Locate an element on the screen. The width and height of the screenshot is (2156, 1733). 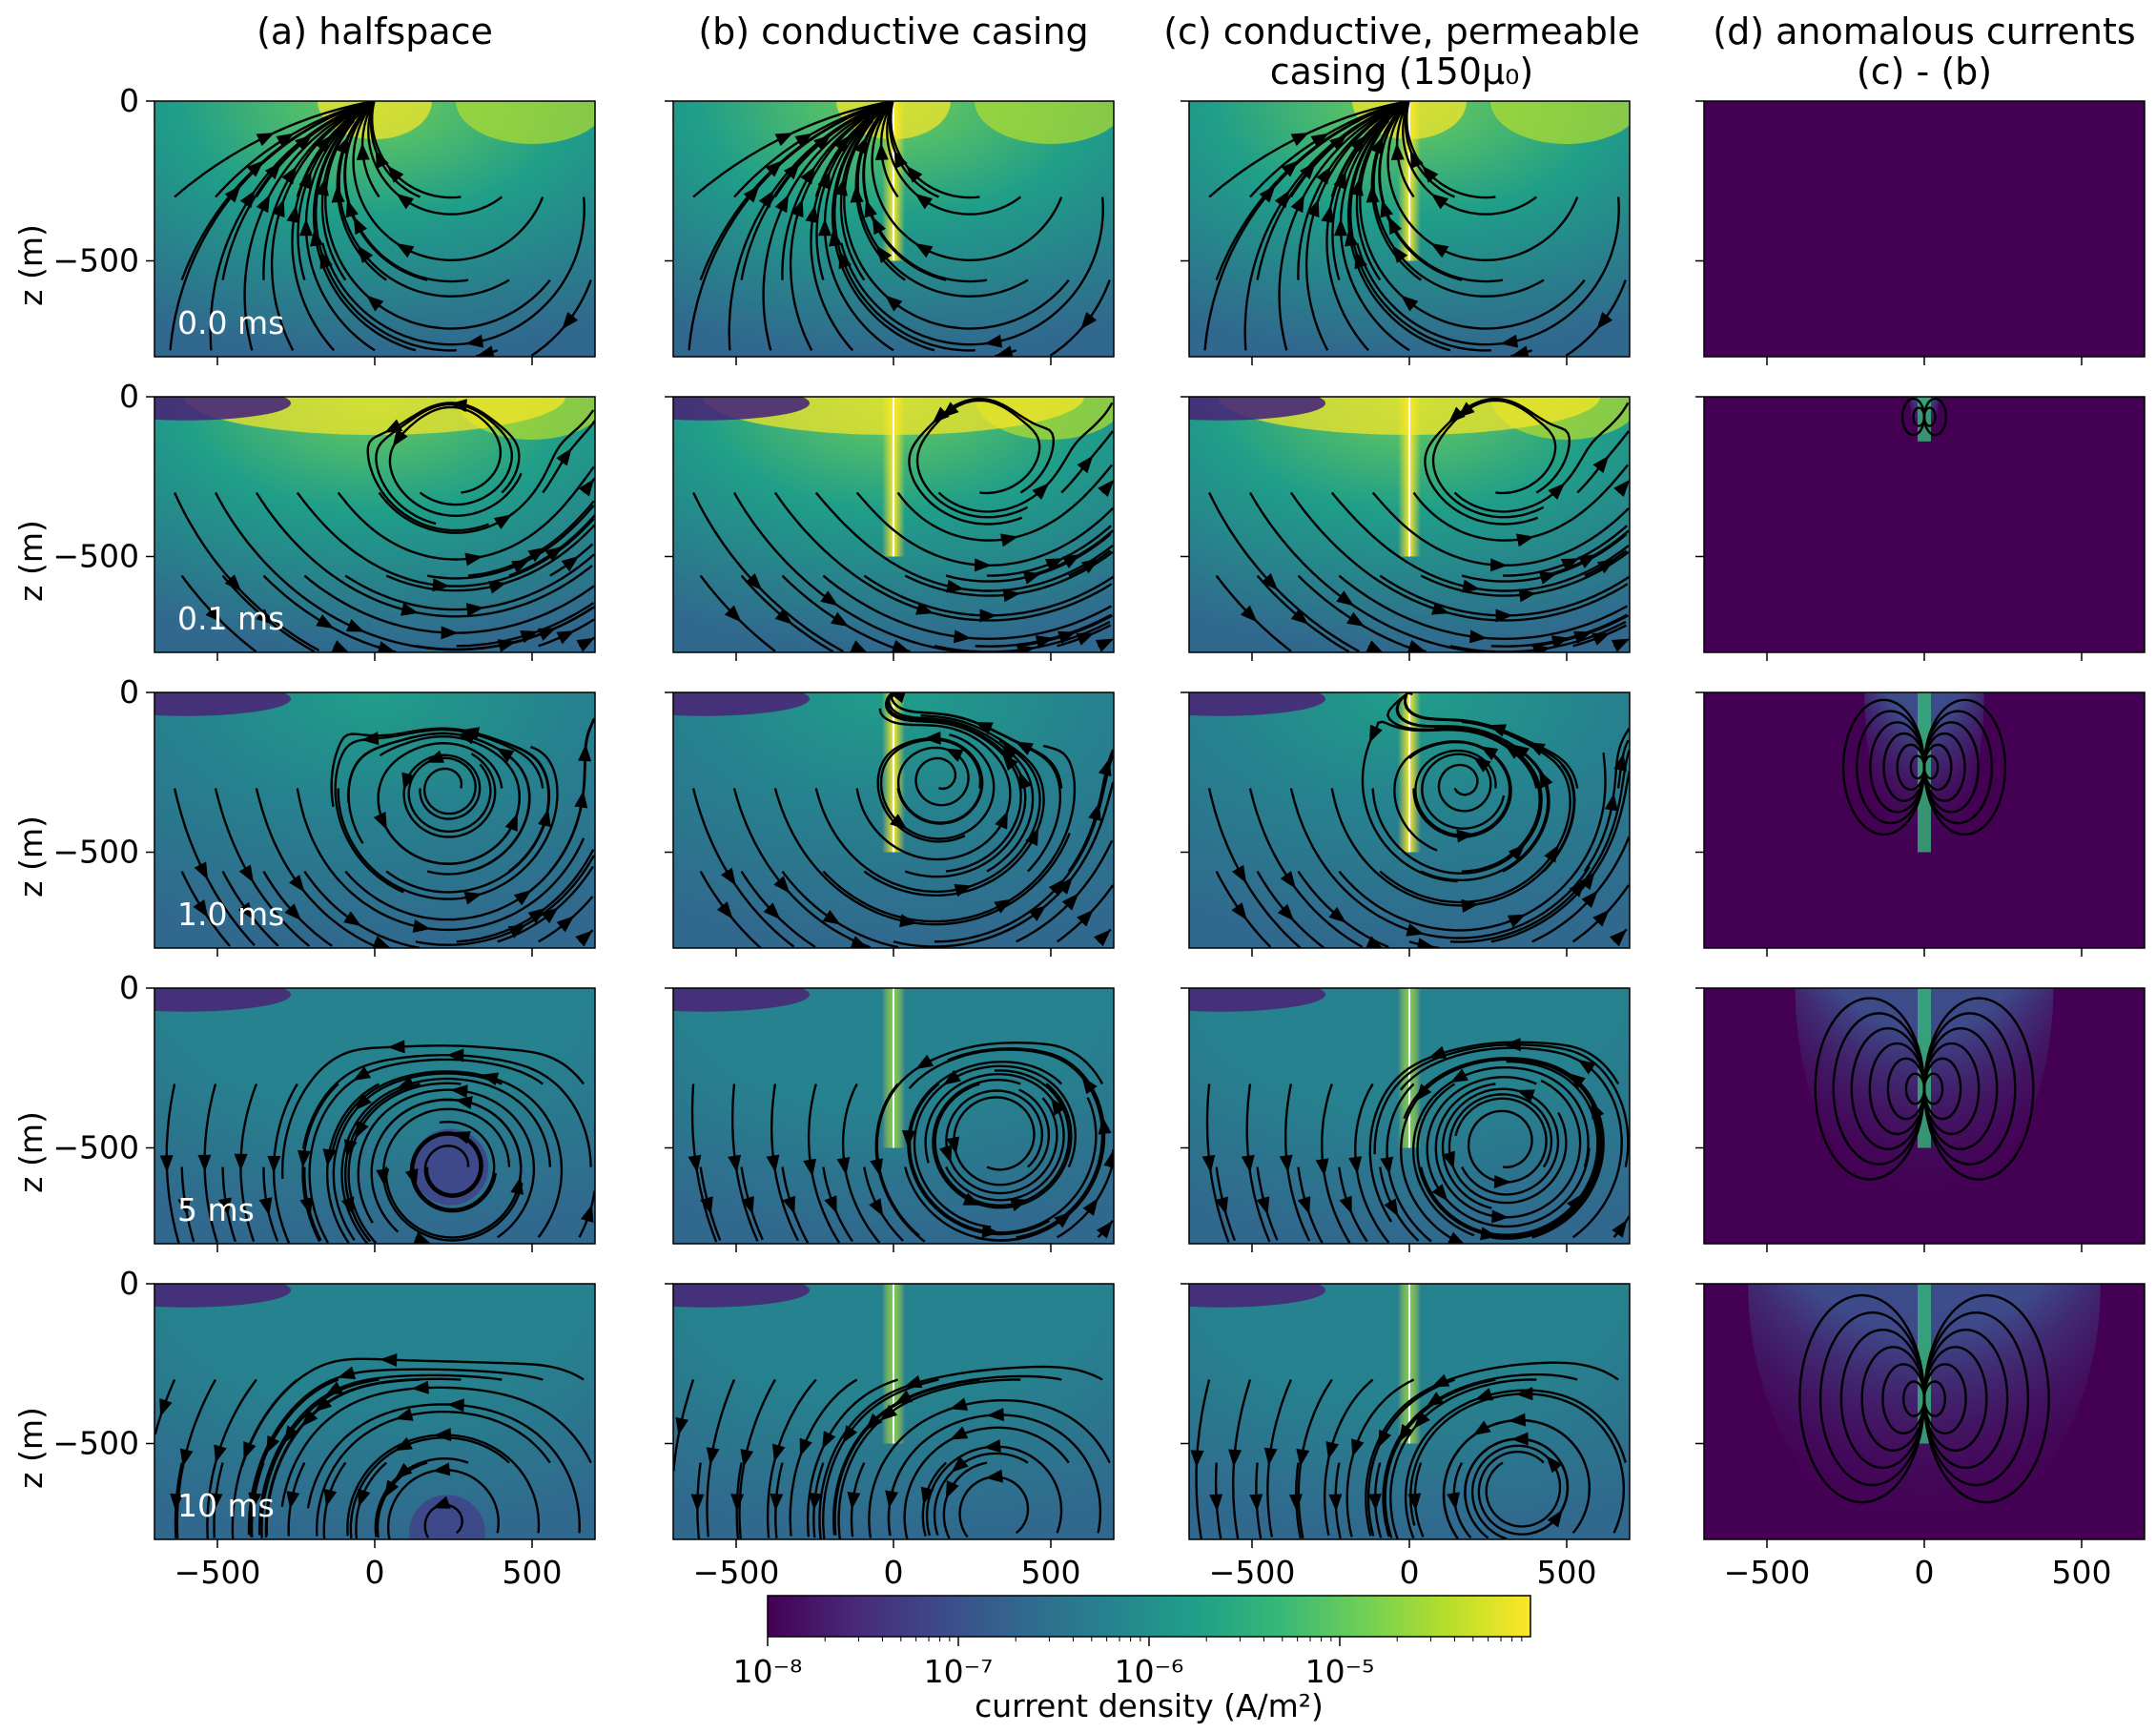
y-tick-label: −500 is located at coordinates (95, 1443).